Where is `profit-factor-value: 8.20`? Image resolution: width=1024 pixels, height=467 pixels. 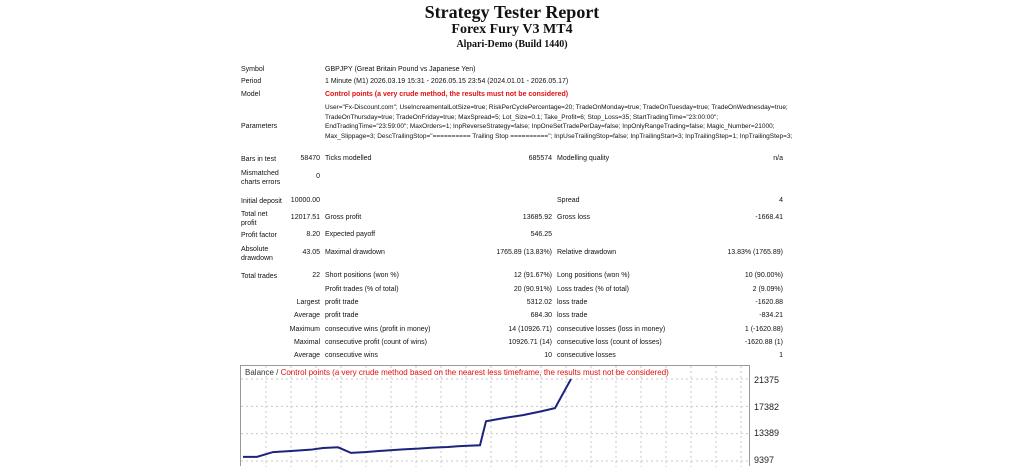
profit-factor-value: 8.20 is located at coordinates (313, 234).